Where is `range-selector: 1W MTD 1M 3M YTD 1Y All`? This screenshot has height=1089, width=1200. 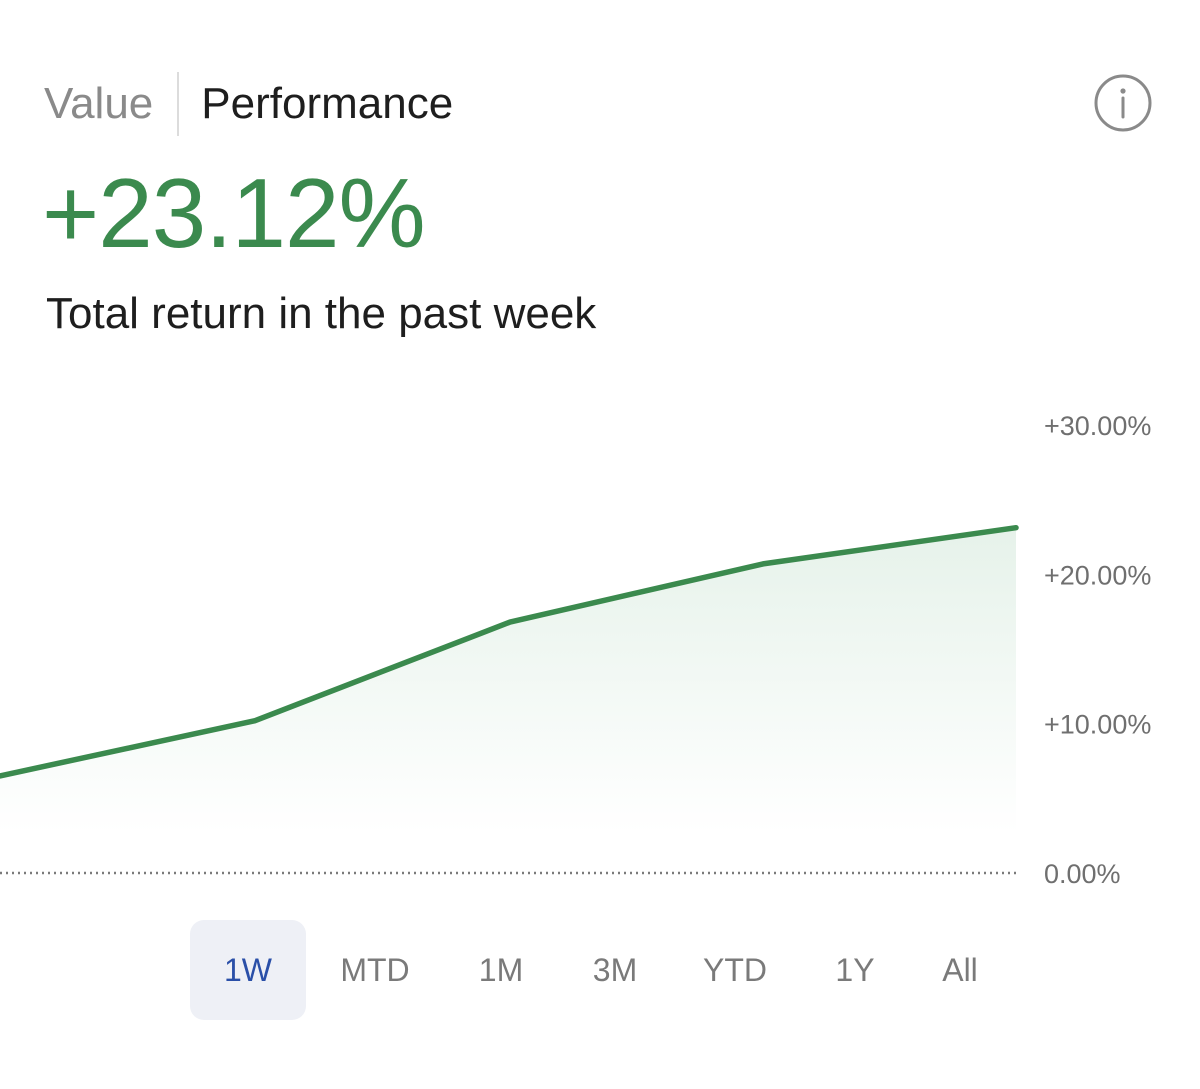 range-selector: 1W MTD 1M 3M YTD 1Y All is located at coordinates (599, 970).